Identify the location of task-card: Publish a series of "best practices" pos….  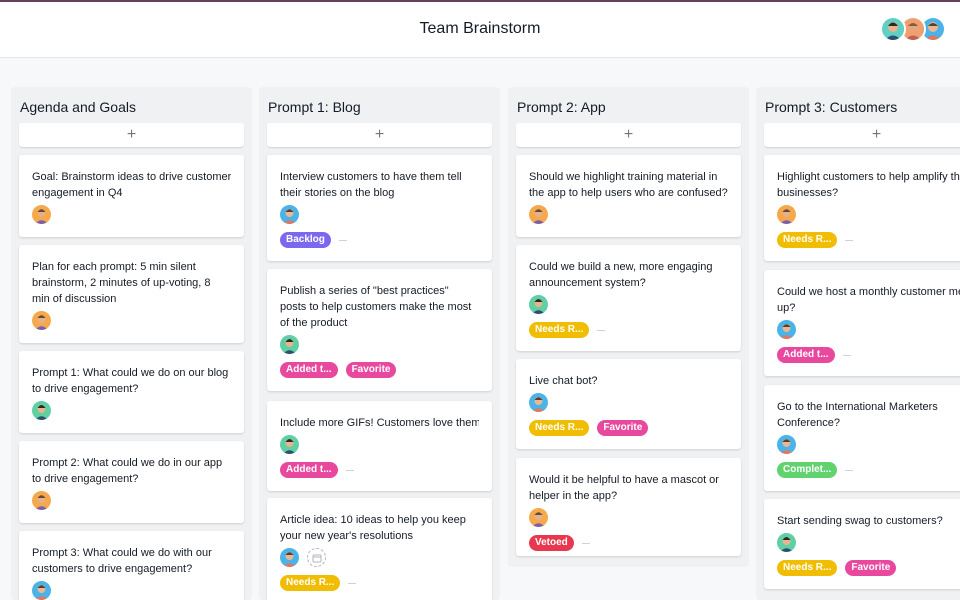
(379, 330).